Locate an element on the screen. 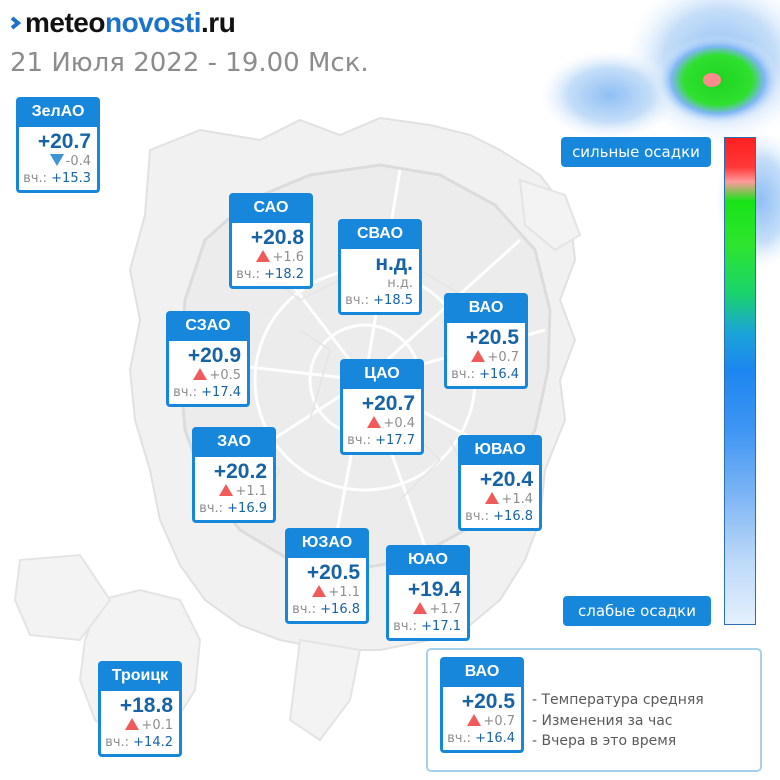 This screenshot has height=780, width=780. legend-item-average: - Температура средняя is located at coordinates (618, 700).